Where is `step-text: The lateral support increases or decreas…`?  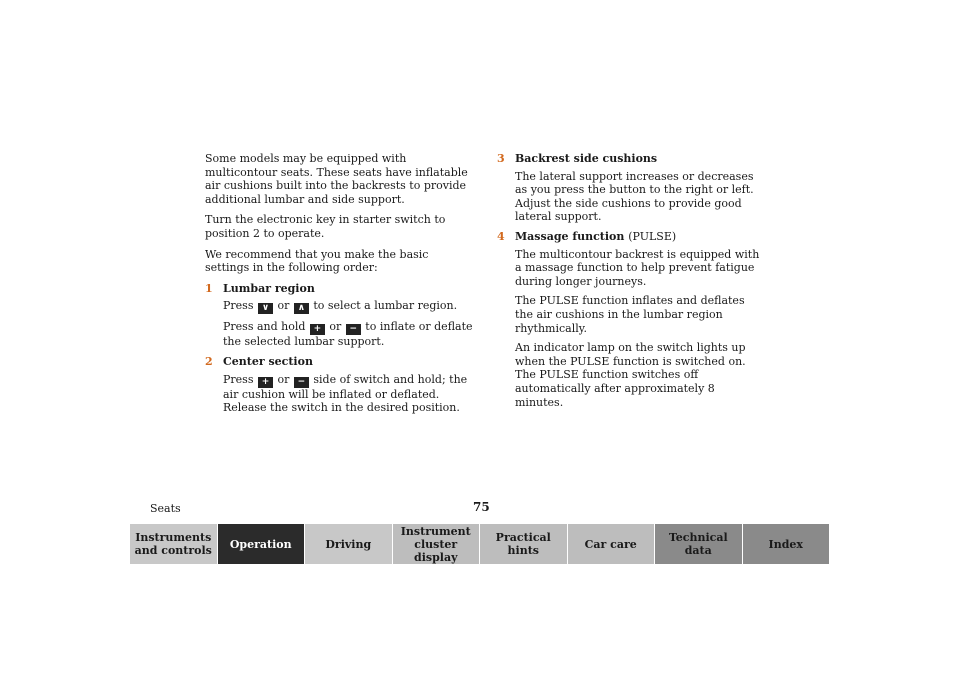
step-text: The lateral support increases or decreas… is located at coordinates (634, 196).